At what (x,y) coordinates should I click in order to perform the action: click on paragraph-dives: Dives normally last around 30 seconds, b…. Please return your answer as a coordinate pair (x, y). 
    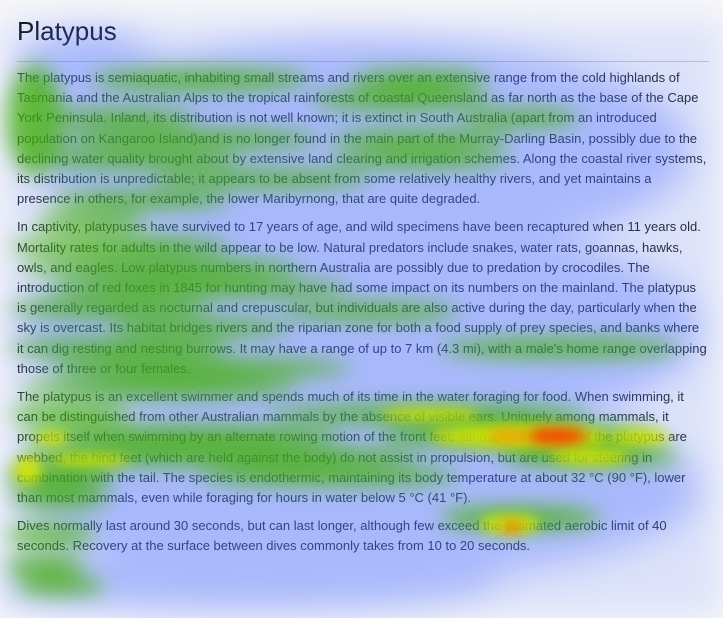
    Looking at the image, I should click on (342, 536).